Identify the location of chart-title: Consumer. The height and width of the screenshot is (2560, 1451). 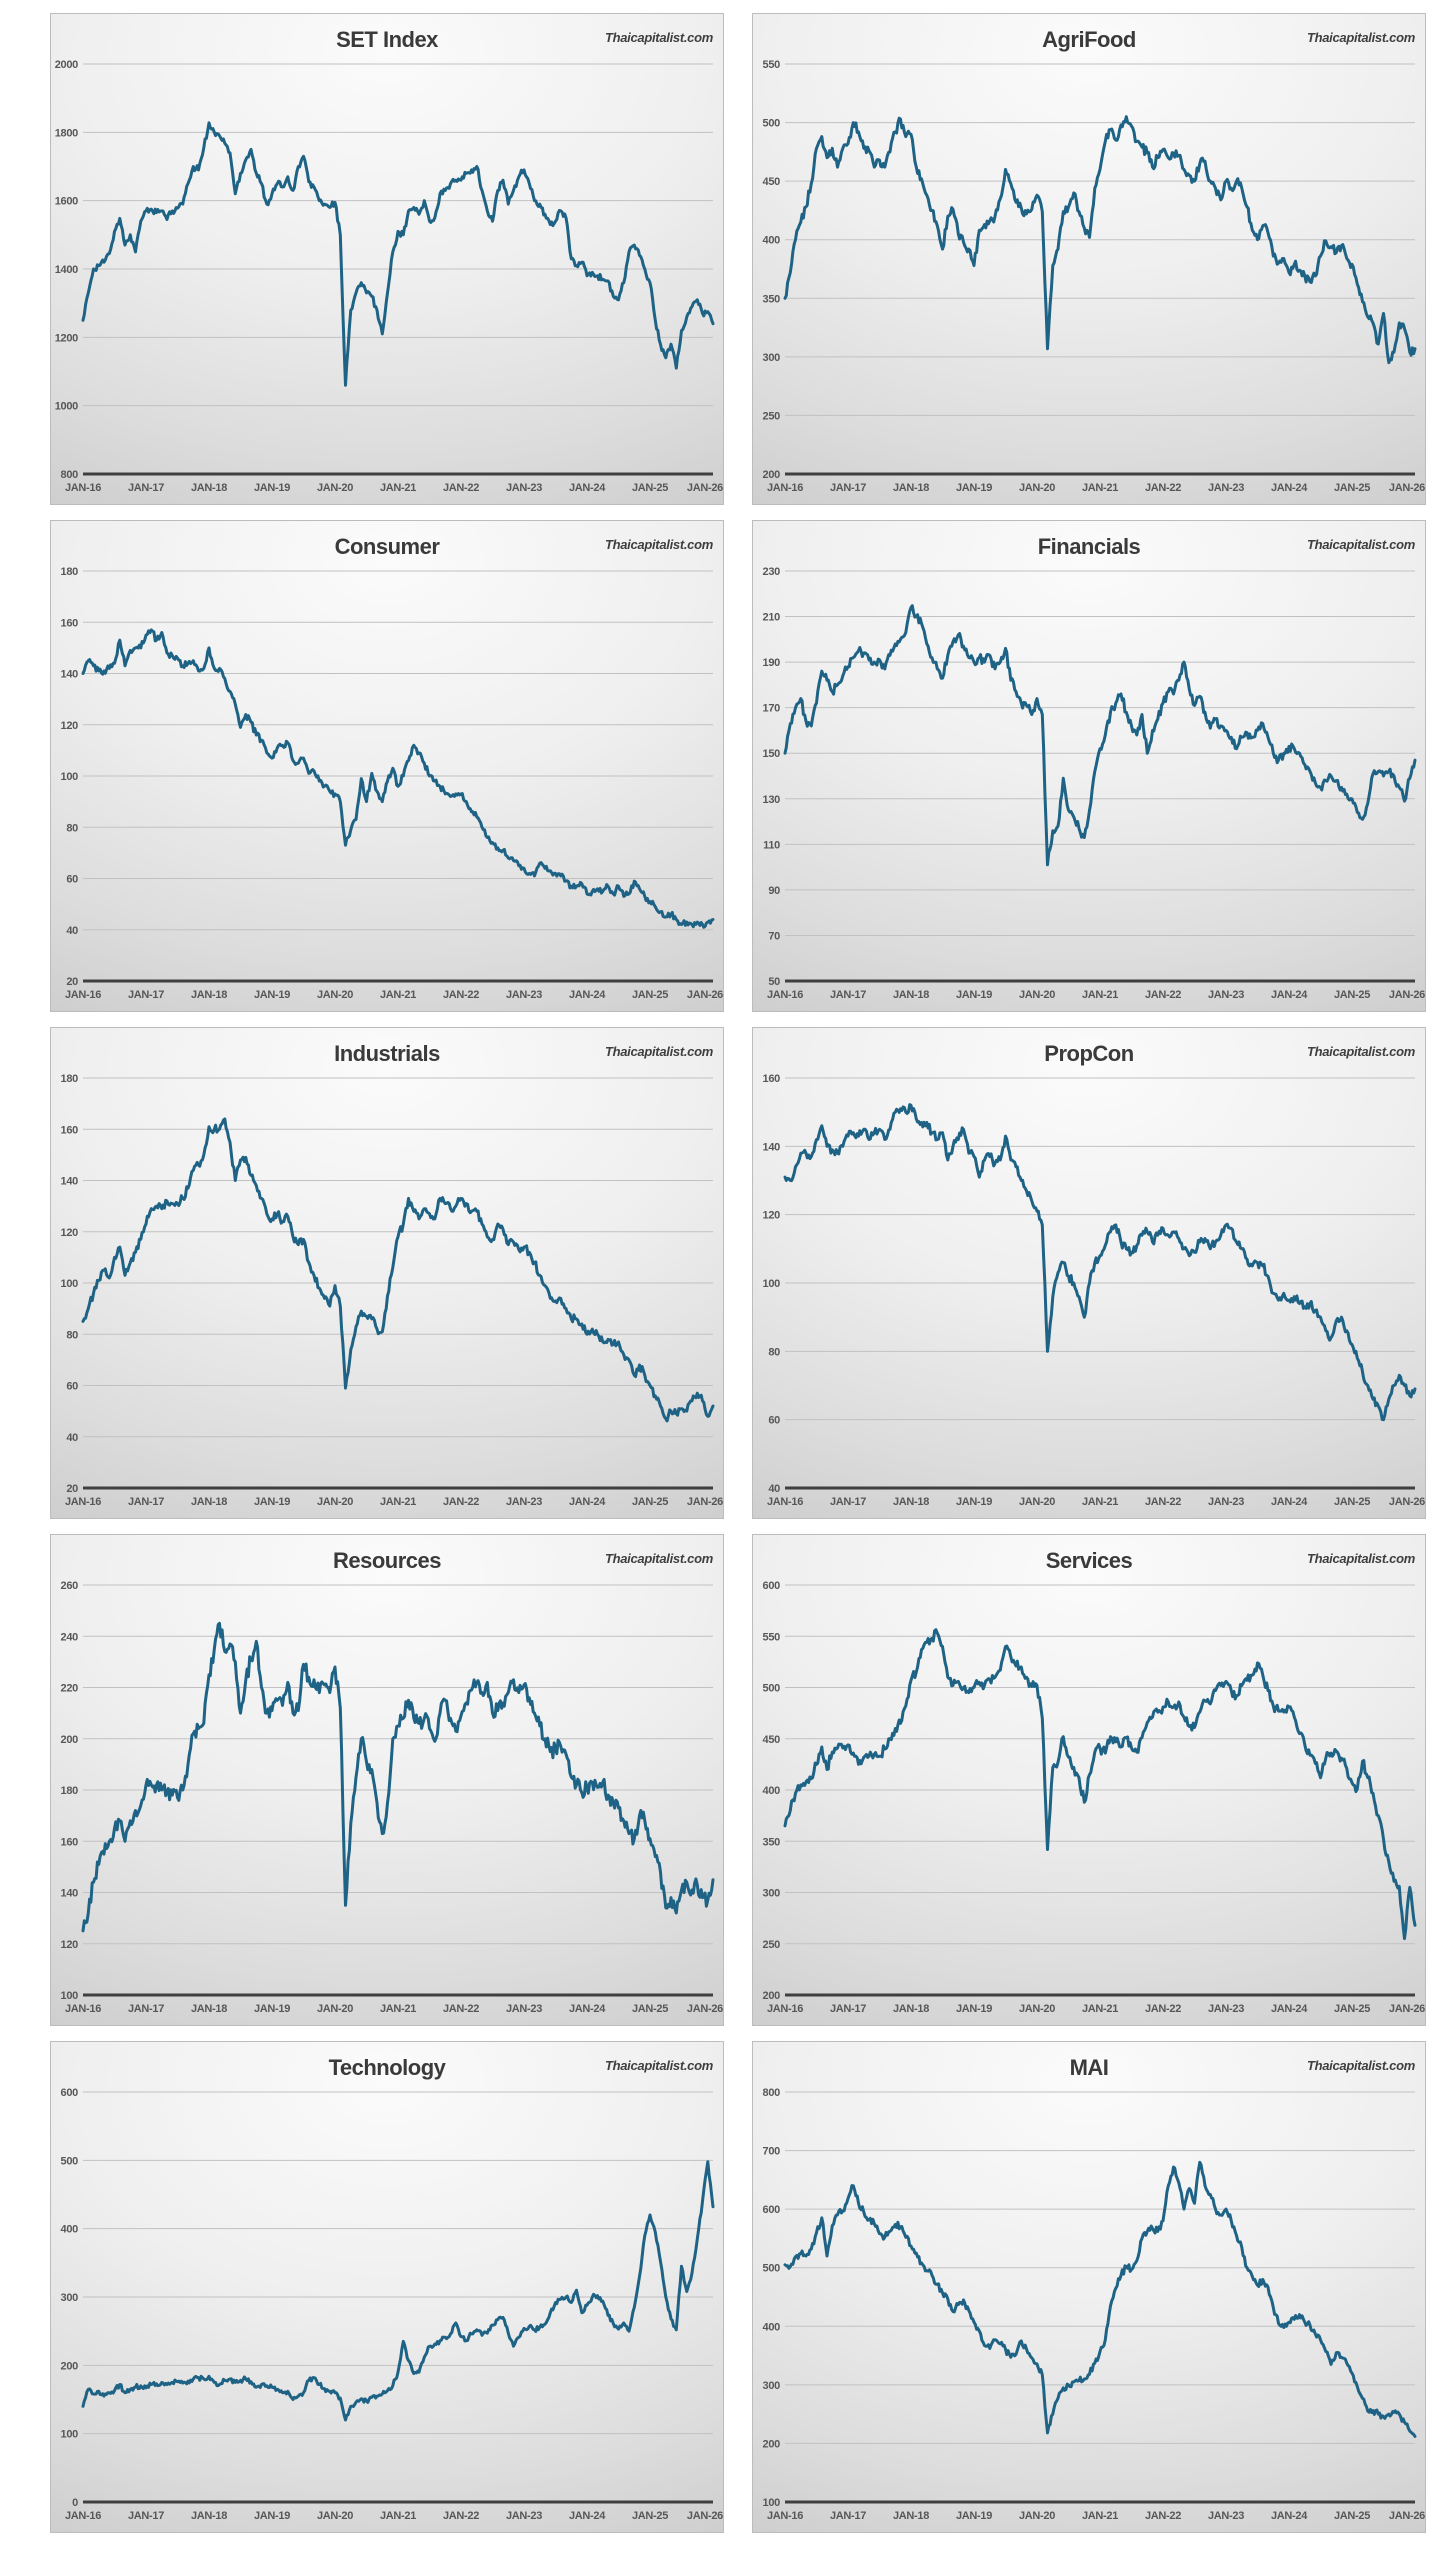
(387, 546).